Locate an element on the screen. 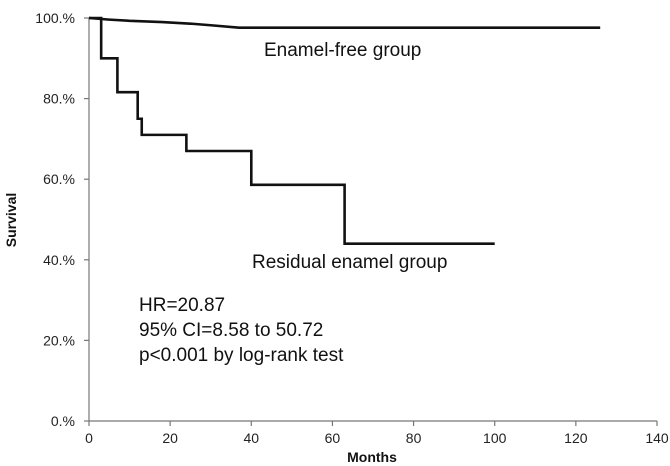 The width and height of the screenshot is (670, 466). series-label-residual-enamel: Residual enamel group is located at coordinates (349, 262).